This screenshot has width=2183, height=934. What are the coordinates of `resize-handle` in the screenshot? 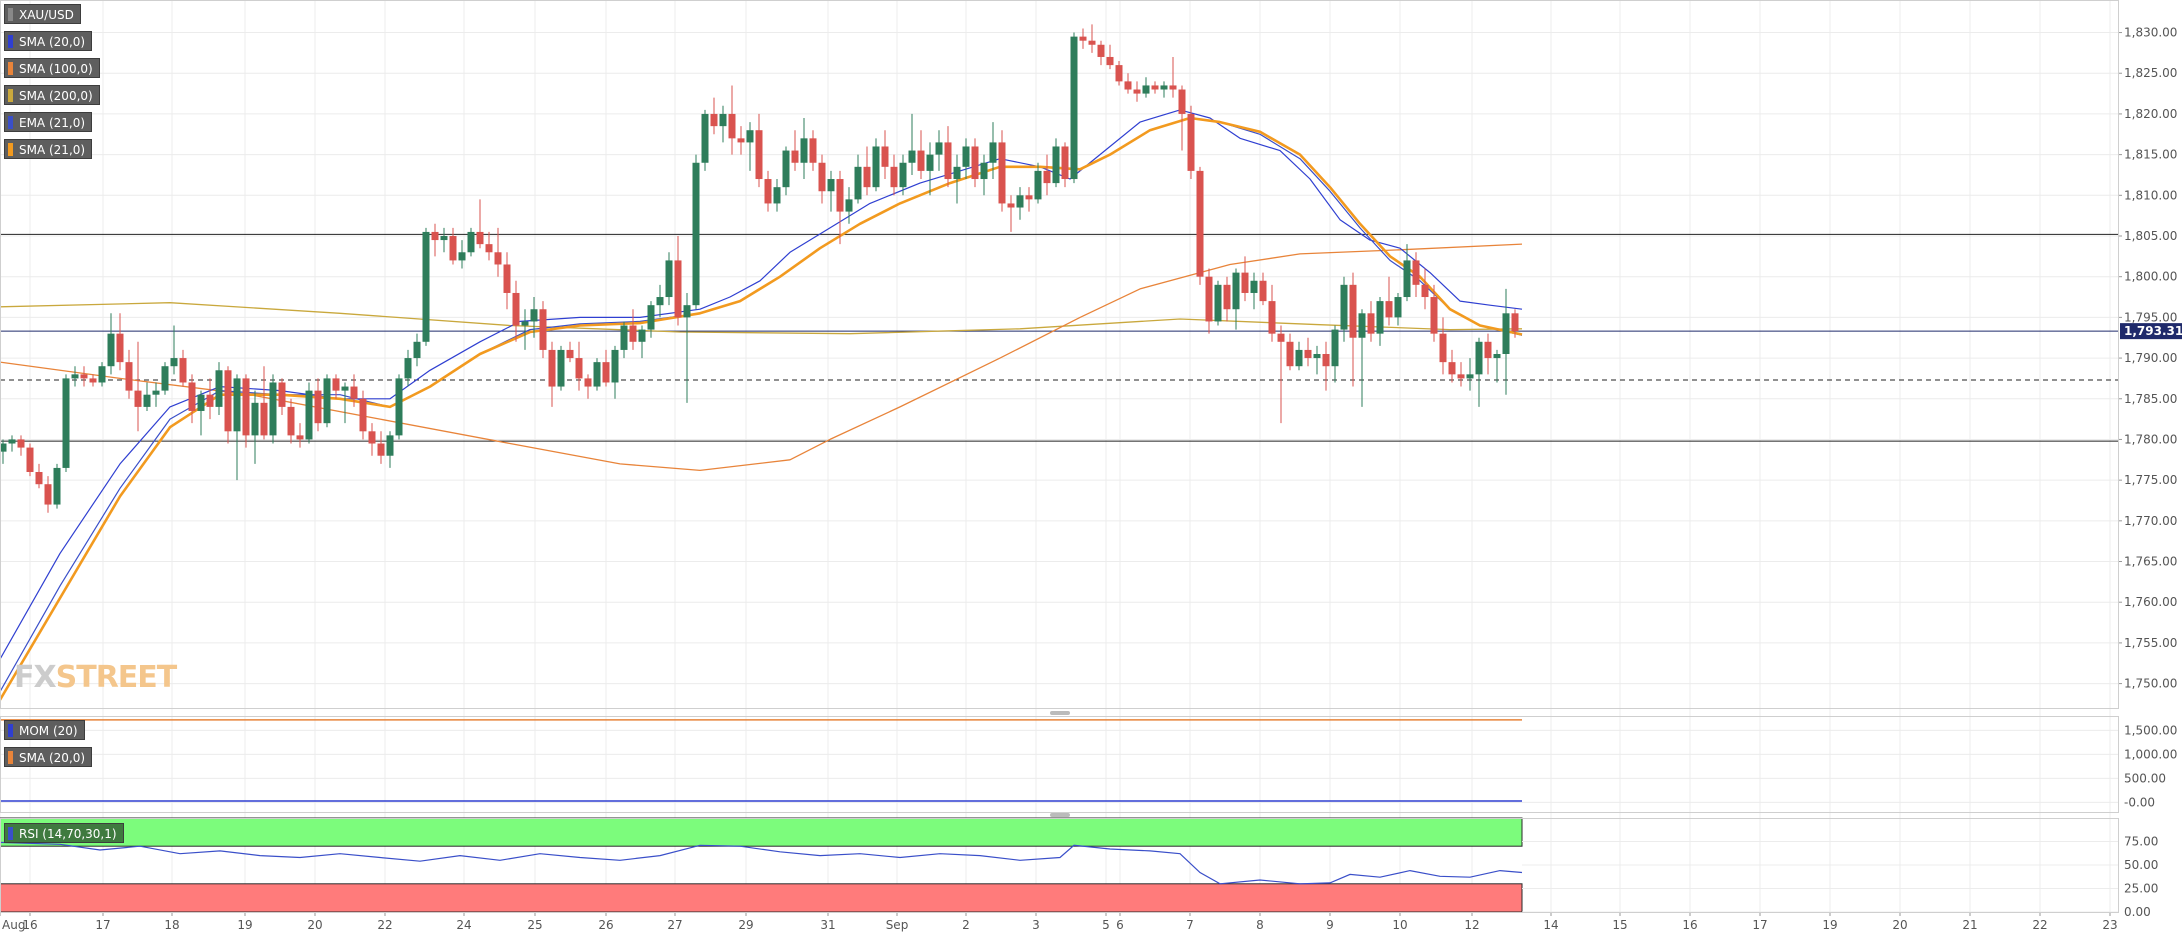 It's located at (1060, 713).